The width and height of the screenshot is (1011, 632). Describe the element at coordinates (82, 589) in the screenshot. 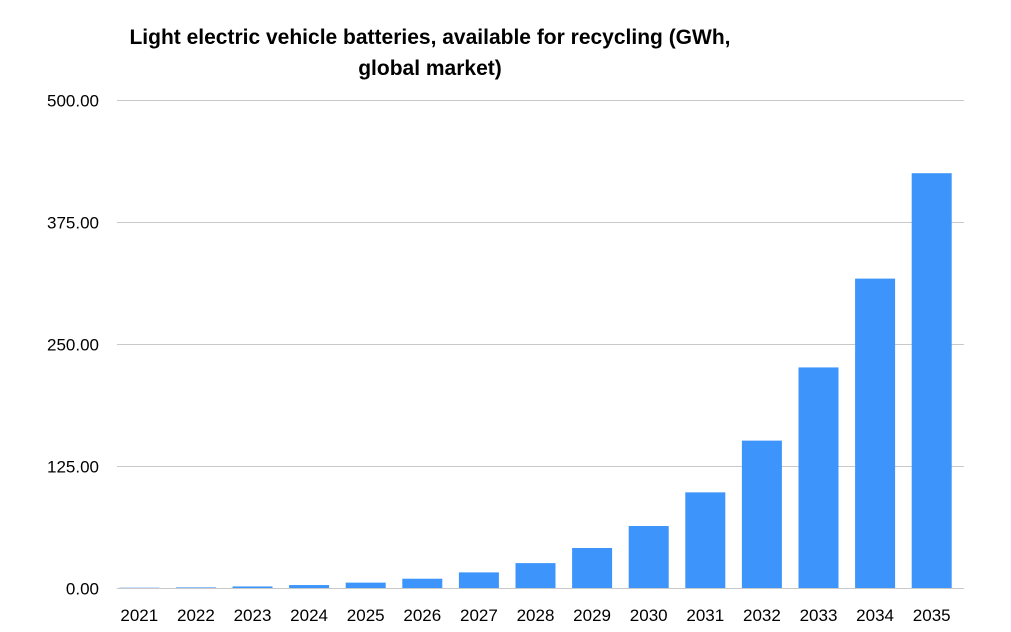

I see `y-tick-label: 0.00` at that location.